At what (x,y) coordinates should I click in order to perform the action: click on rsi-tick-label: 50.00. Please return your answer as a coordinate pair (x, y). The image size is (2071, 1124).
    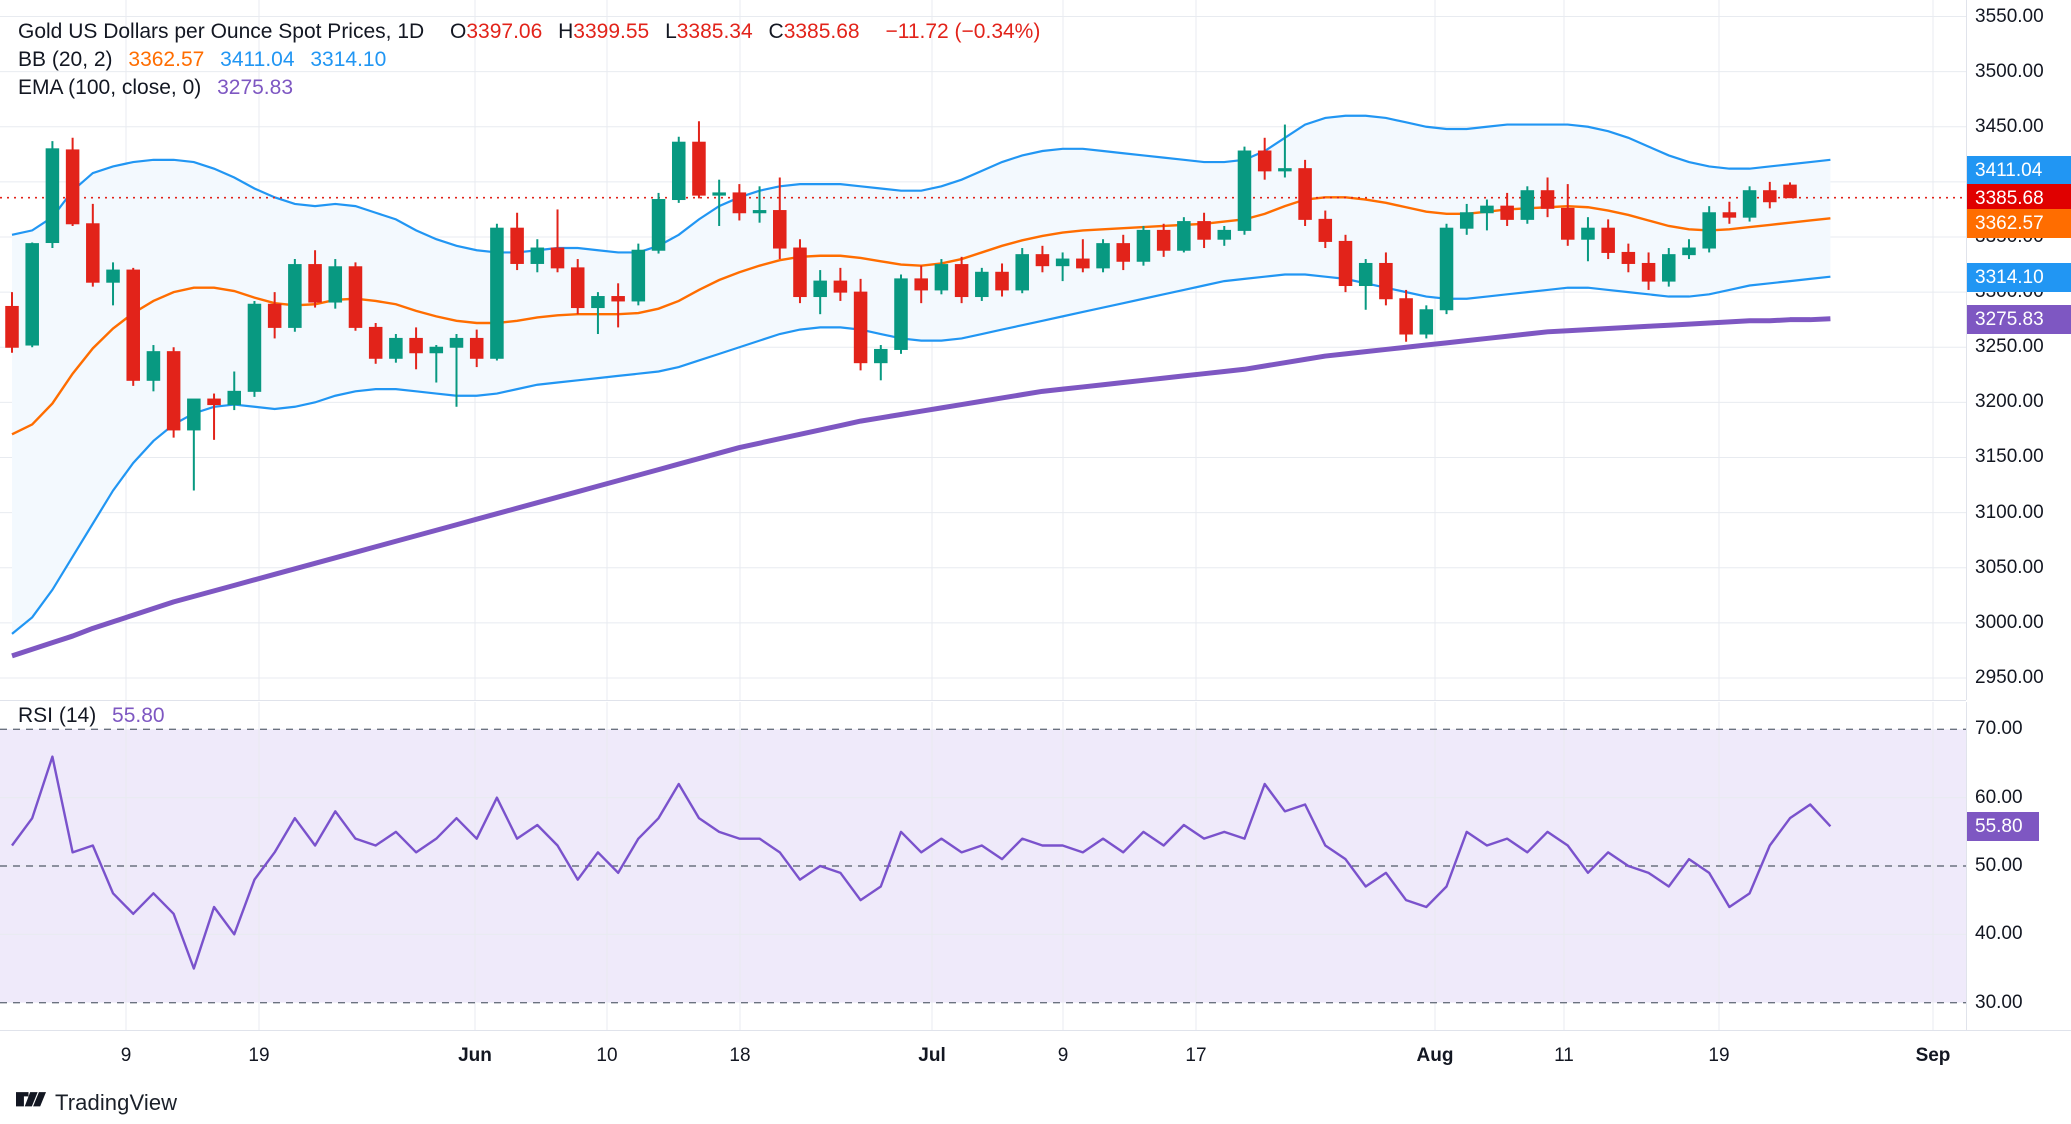
    Looking at the image, I should click on (1999, 865).